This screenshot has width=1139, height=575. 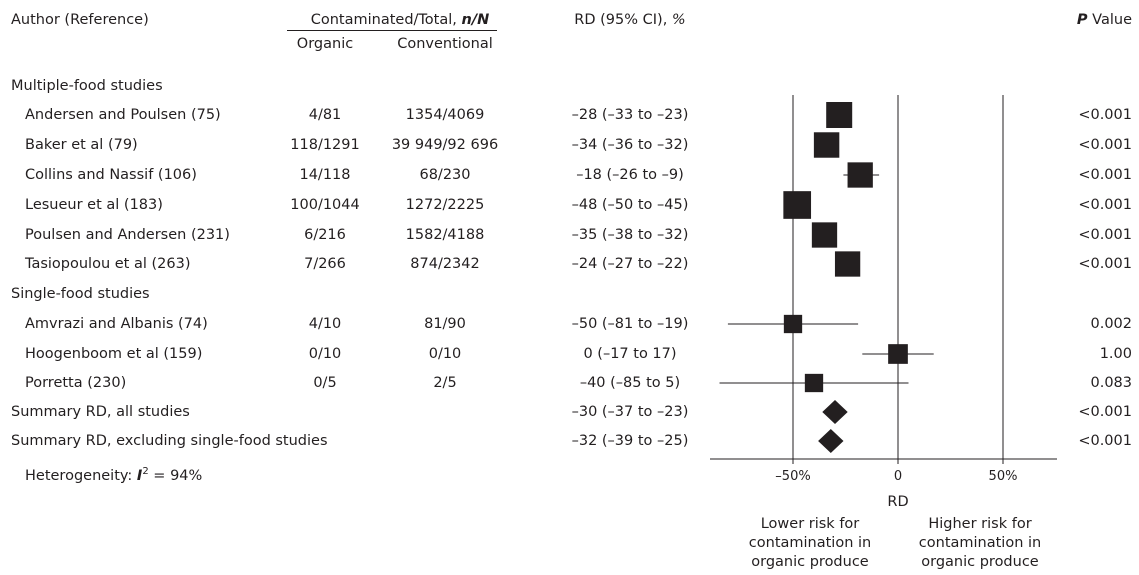 I want to click on study-conventional: 68/230, so click(x=445, y=175).